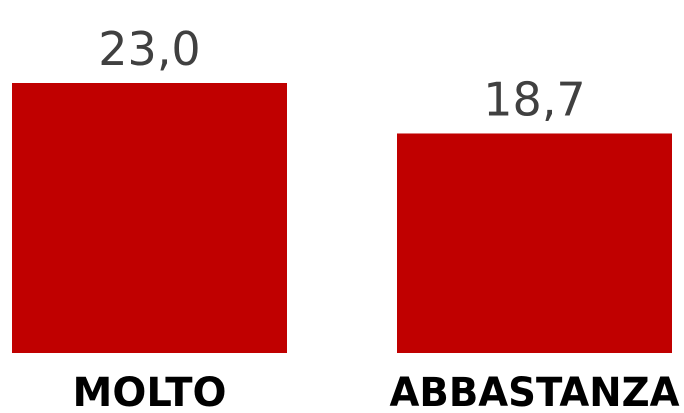 This screenshot has width=684, height=413. Describe the element at coordinates (535, 391) in the screenshot. I see `category-label-abbastanza: ABBASTANZA` at that location.